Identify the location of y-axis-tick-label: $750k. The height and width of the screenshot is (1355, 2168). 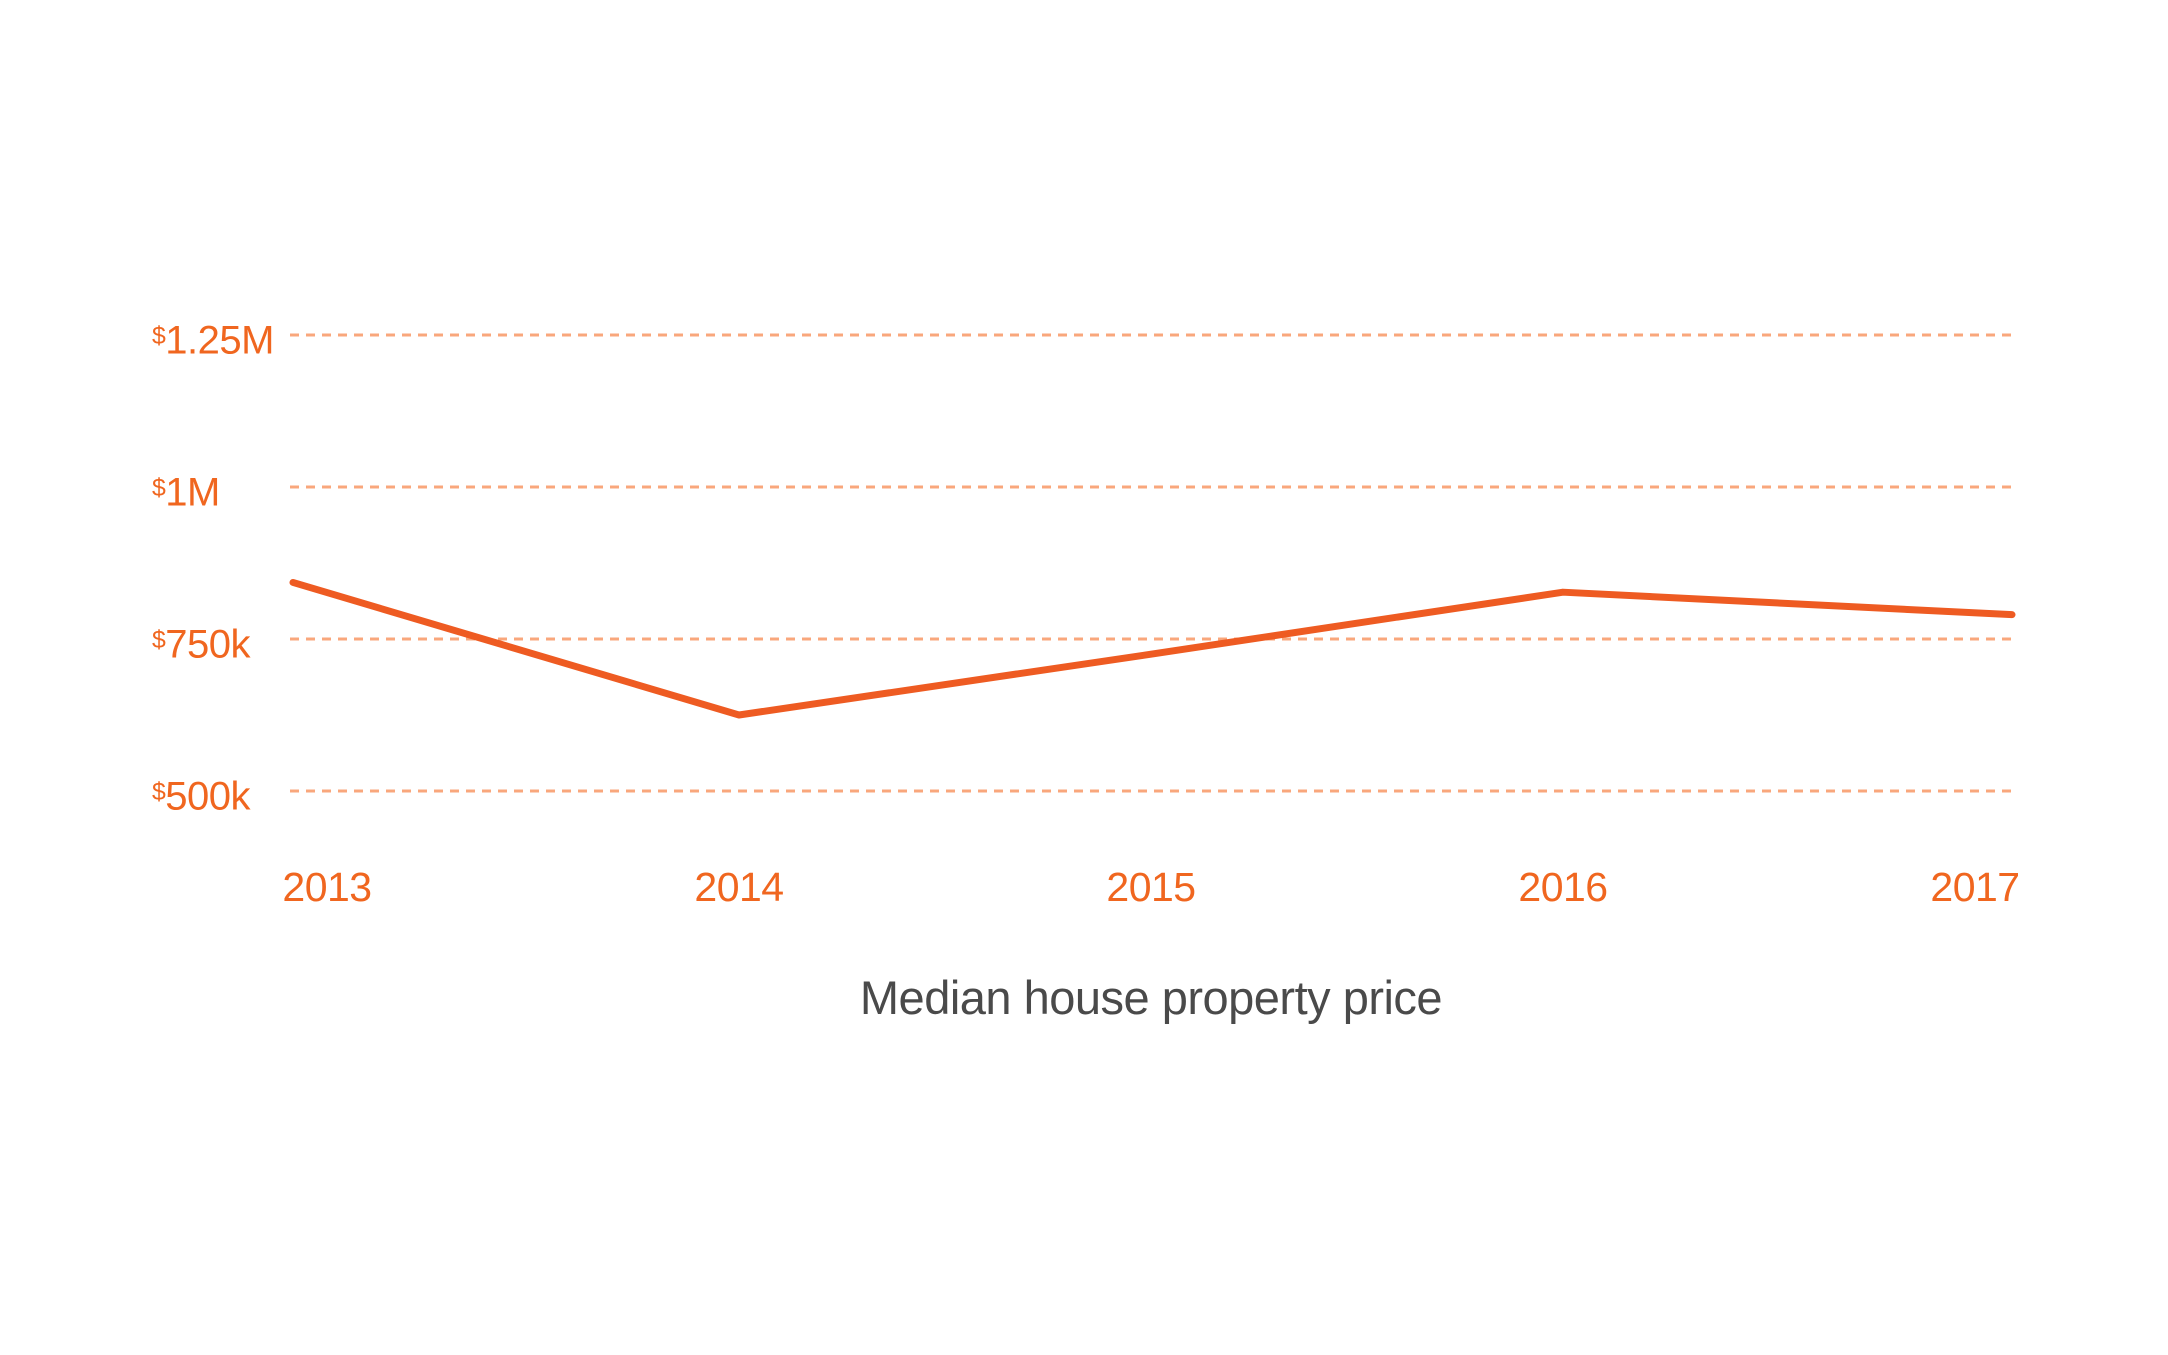
(201, 644).